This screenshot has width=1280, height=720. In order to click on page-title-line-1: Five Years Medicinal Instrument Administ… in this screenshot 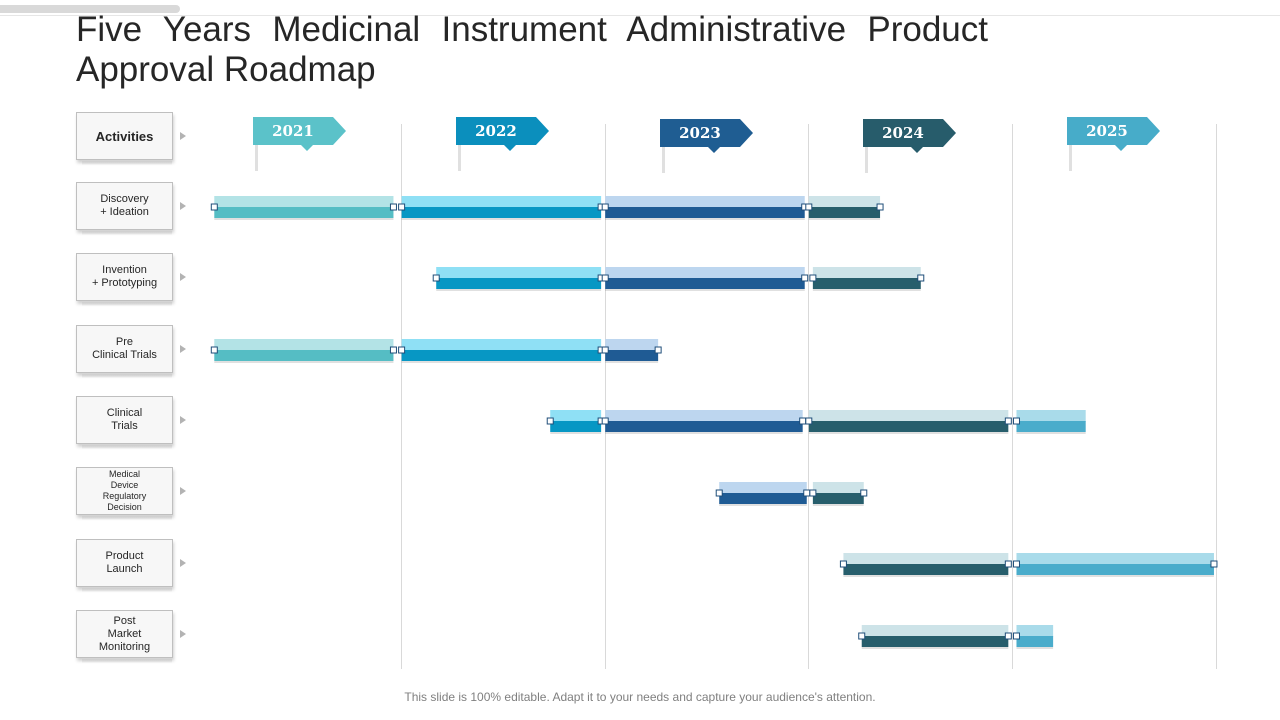, I will do `click(532, 29)`.